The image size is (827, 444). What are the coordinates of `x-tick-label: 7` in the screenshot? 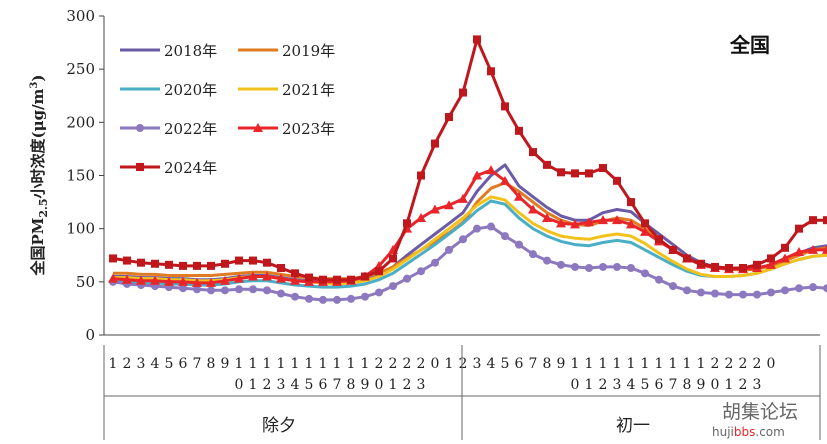 It's located at (337, 385).